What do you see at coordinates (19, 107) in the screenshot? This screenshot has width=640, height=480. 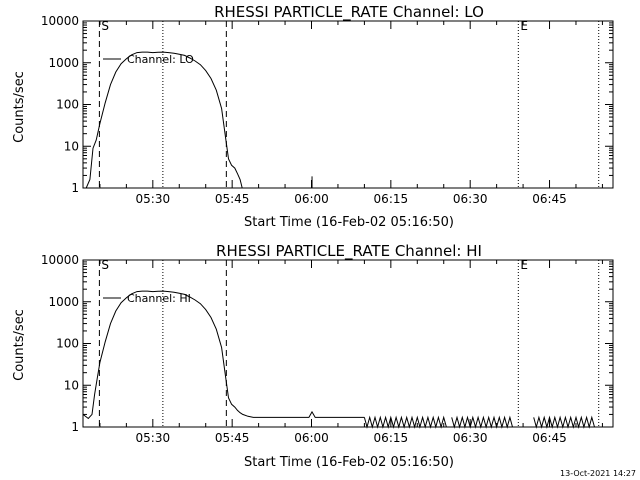 I see `y-axis-label-lo: Counts/sec` at bounding box center [19, 107].